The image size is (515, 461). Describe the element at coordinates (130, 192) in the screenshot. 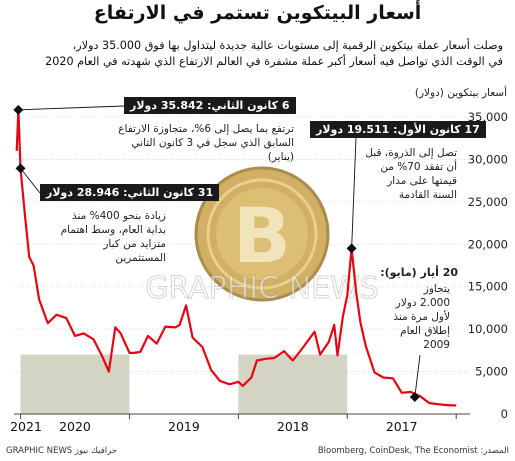

I see `annotation-jan31-head: 31 كانون الثاني: 28.946 دولار` at that location.